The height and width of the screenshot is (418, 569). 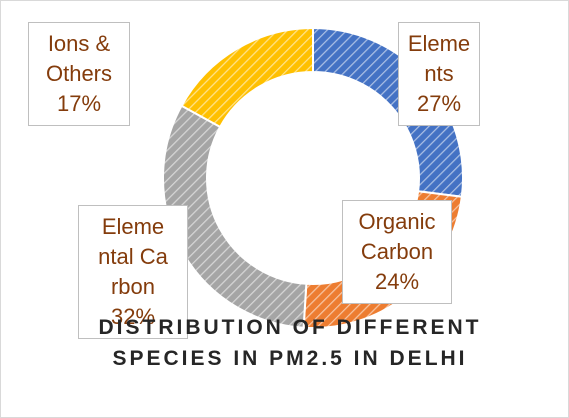 What do you see at coordinates (397, 236) in the screenshot?
I see `label-category: Organic Carbon` at bounding box center [397, 236].